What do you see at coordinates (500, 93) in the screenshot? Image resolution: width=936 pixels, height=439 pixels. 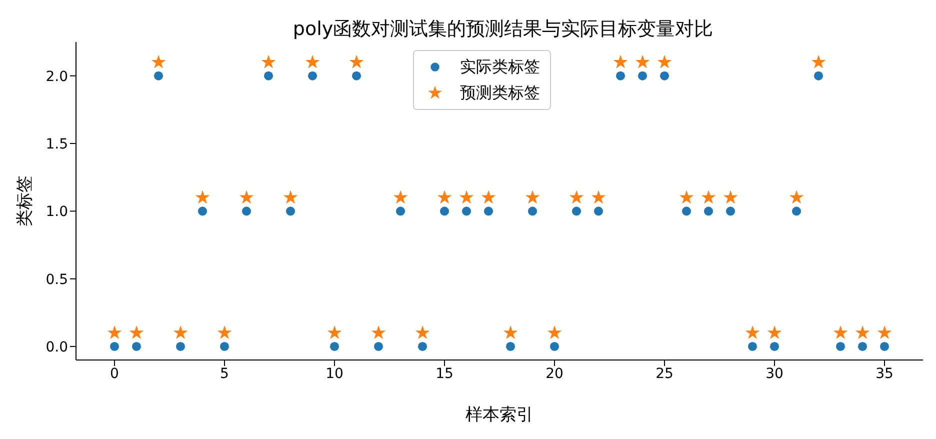 I see `legend-label: 预测类标签` at bounding box center [500, 93].